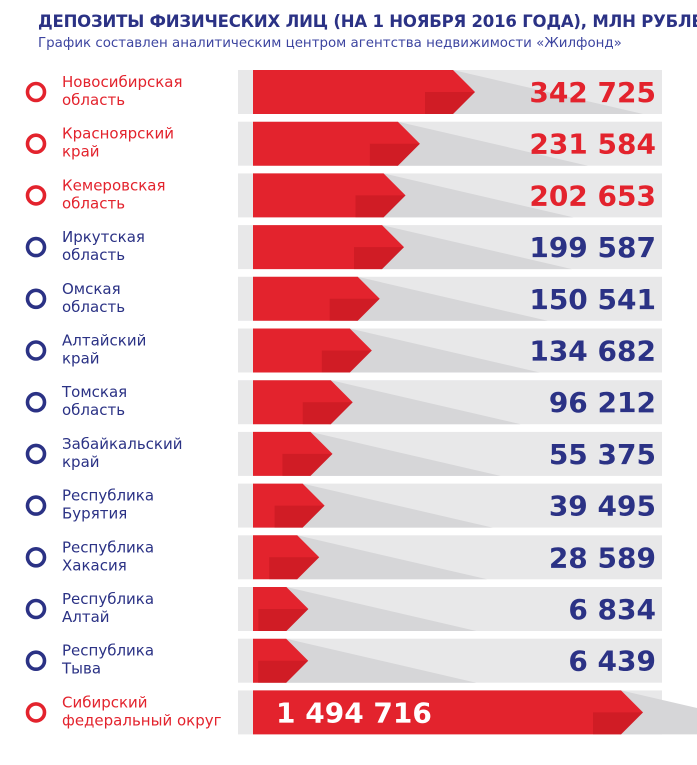  Describe the element at coordinates (142, 720) in the screenshot. I see `row-label-line2: федеральный округ` at that location.